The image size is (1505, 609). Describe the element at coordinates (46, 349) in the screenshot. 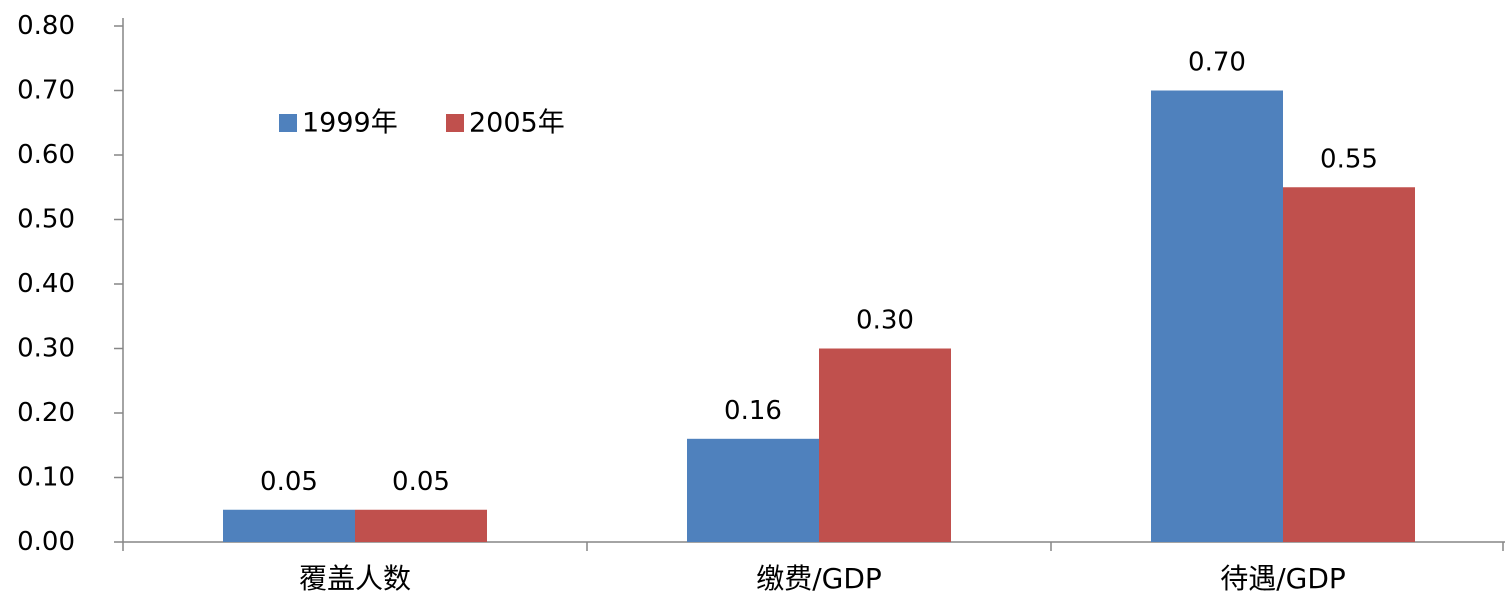

I see `y-tick-label: 0.30` at that location.